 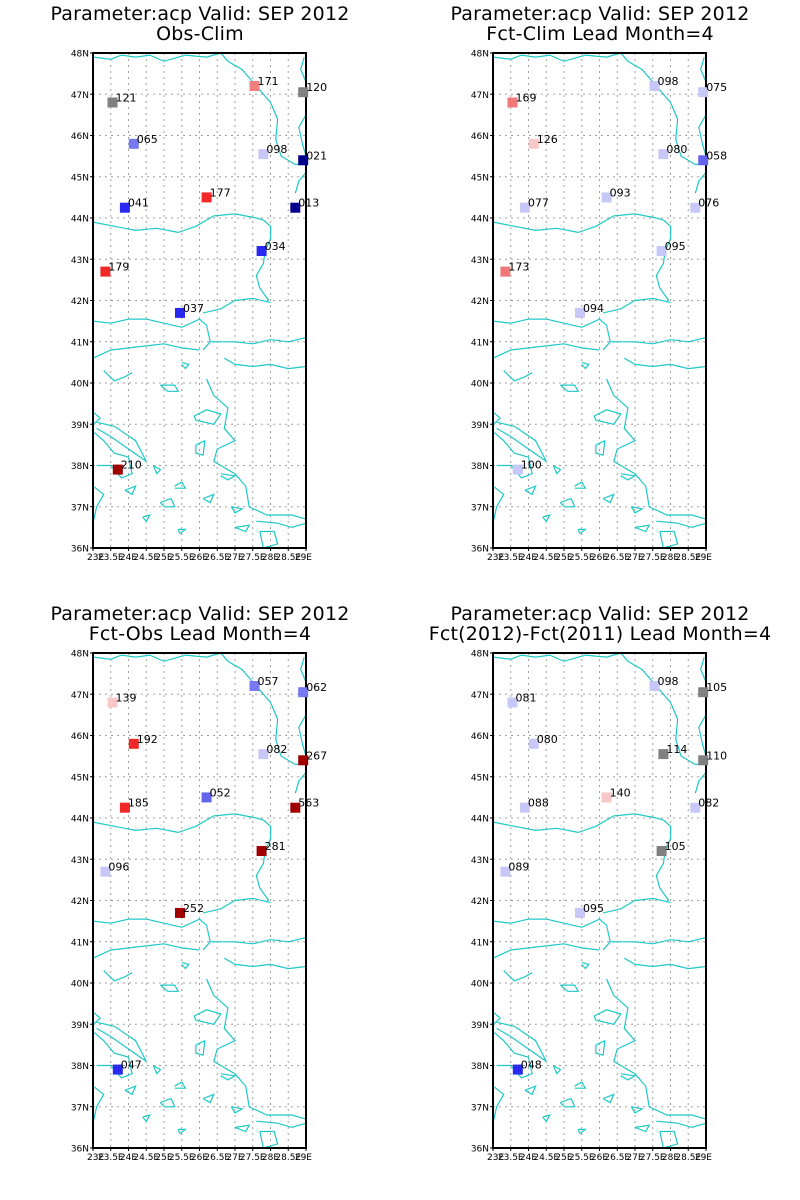 What do you see at coordinates (526, 698) in the screenshot?
I see `station-value-label: 081` at bounding box center [526, 698].